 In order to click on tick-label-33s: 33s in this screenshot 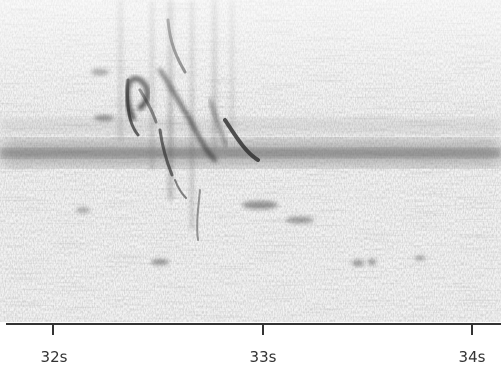, I will do `click(263, 357)`.